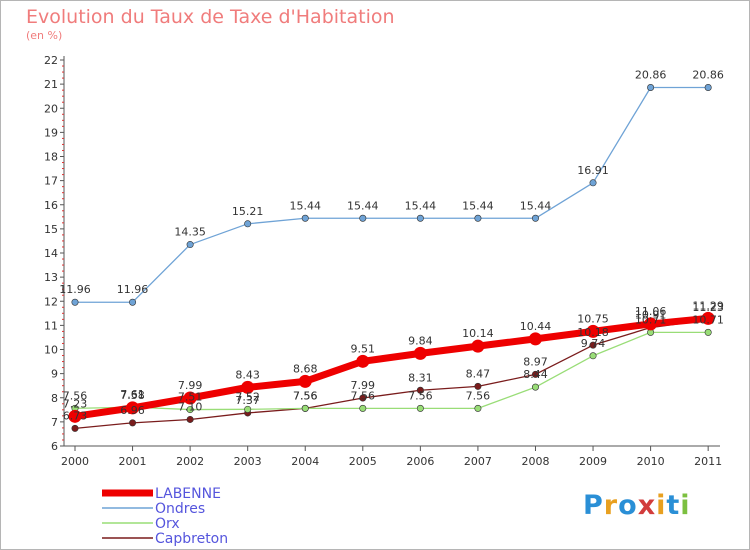 The image size is (750, 550). Describe the element at coordinates (651, 461) in the screenshot. I see `x-tick-label: 2010` at that location.